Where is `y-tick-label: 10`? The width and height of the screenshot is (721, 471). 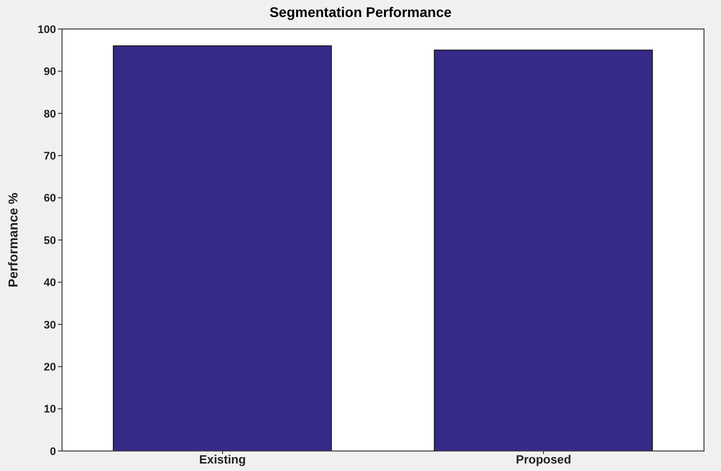 y-tick-label: 10 is located at coordinates (50, 410).